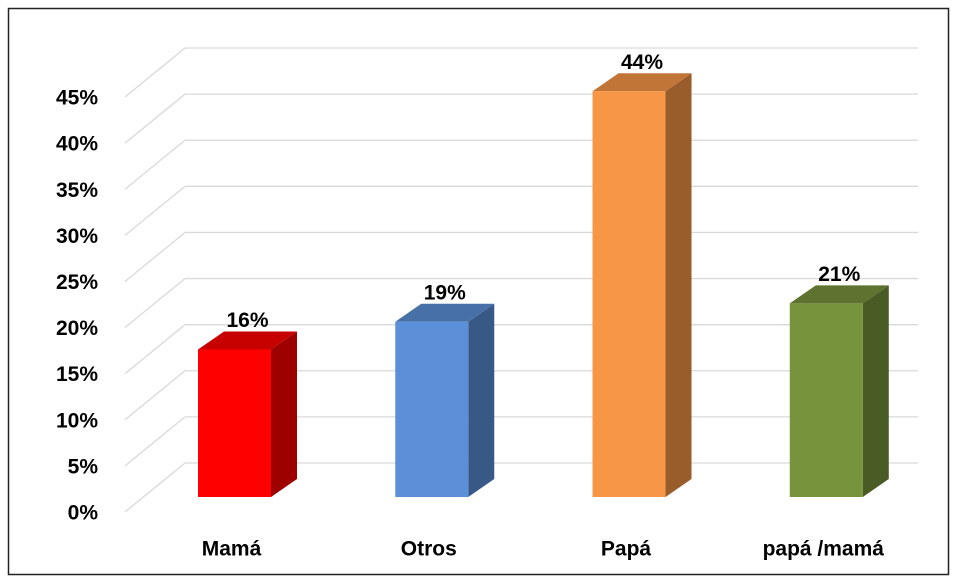  What do you see at coordinates (83, 466) in the screenshot?
I see `y-tick-label: 5%` at bounding box center [83, 466].